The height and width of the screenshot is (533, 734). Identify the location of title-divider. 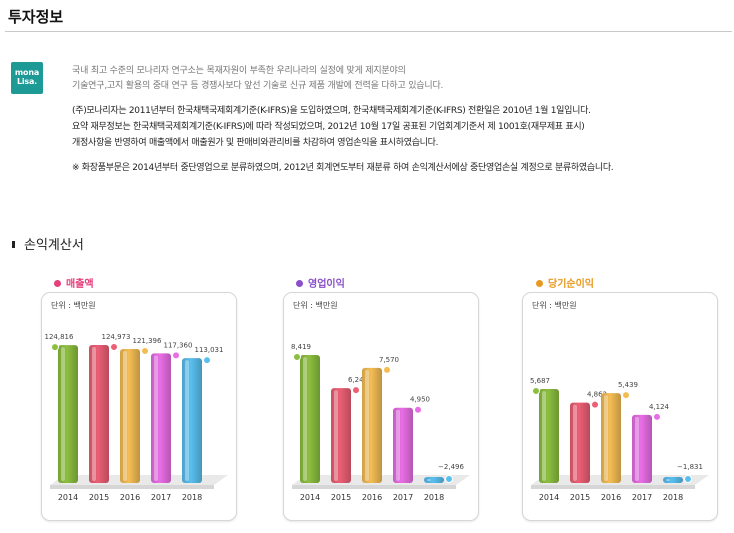
(368, 31).